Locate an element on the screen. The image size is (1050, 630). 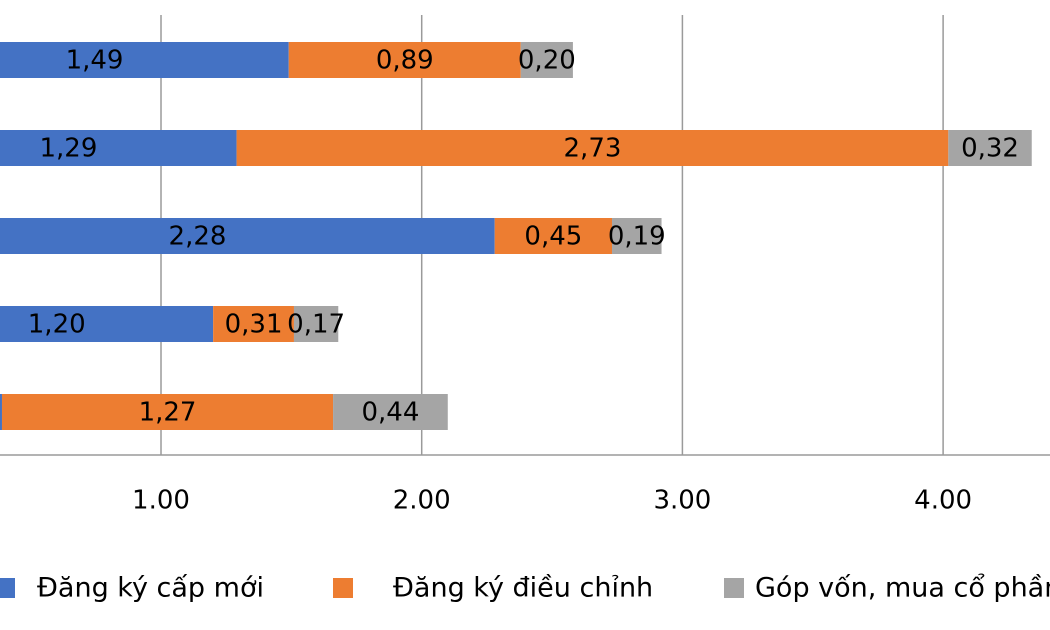
data-label: 0,44 is located at coordinates (390, 413).